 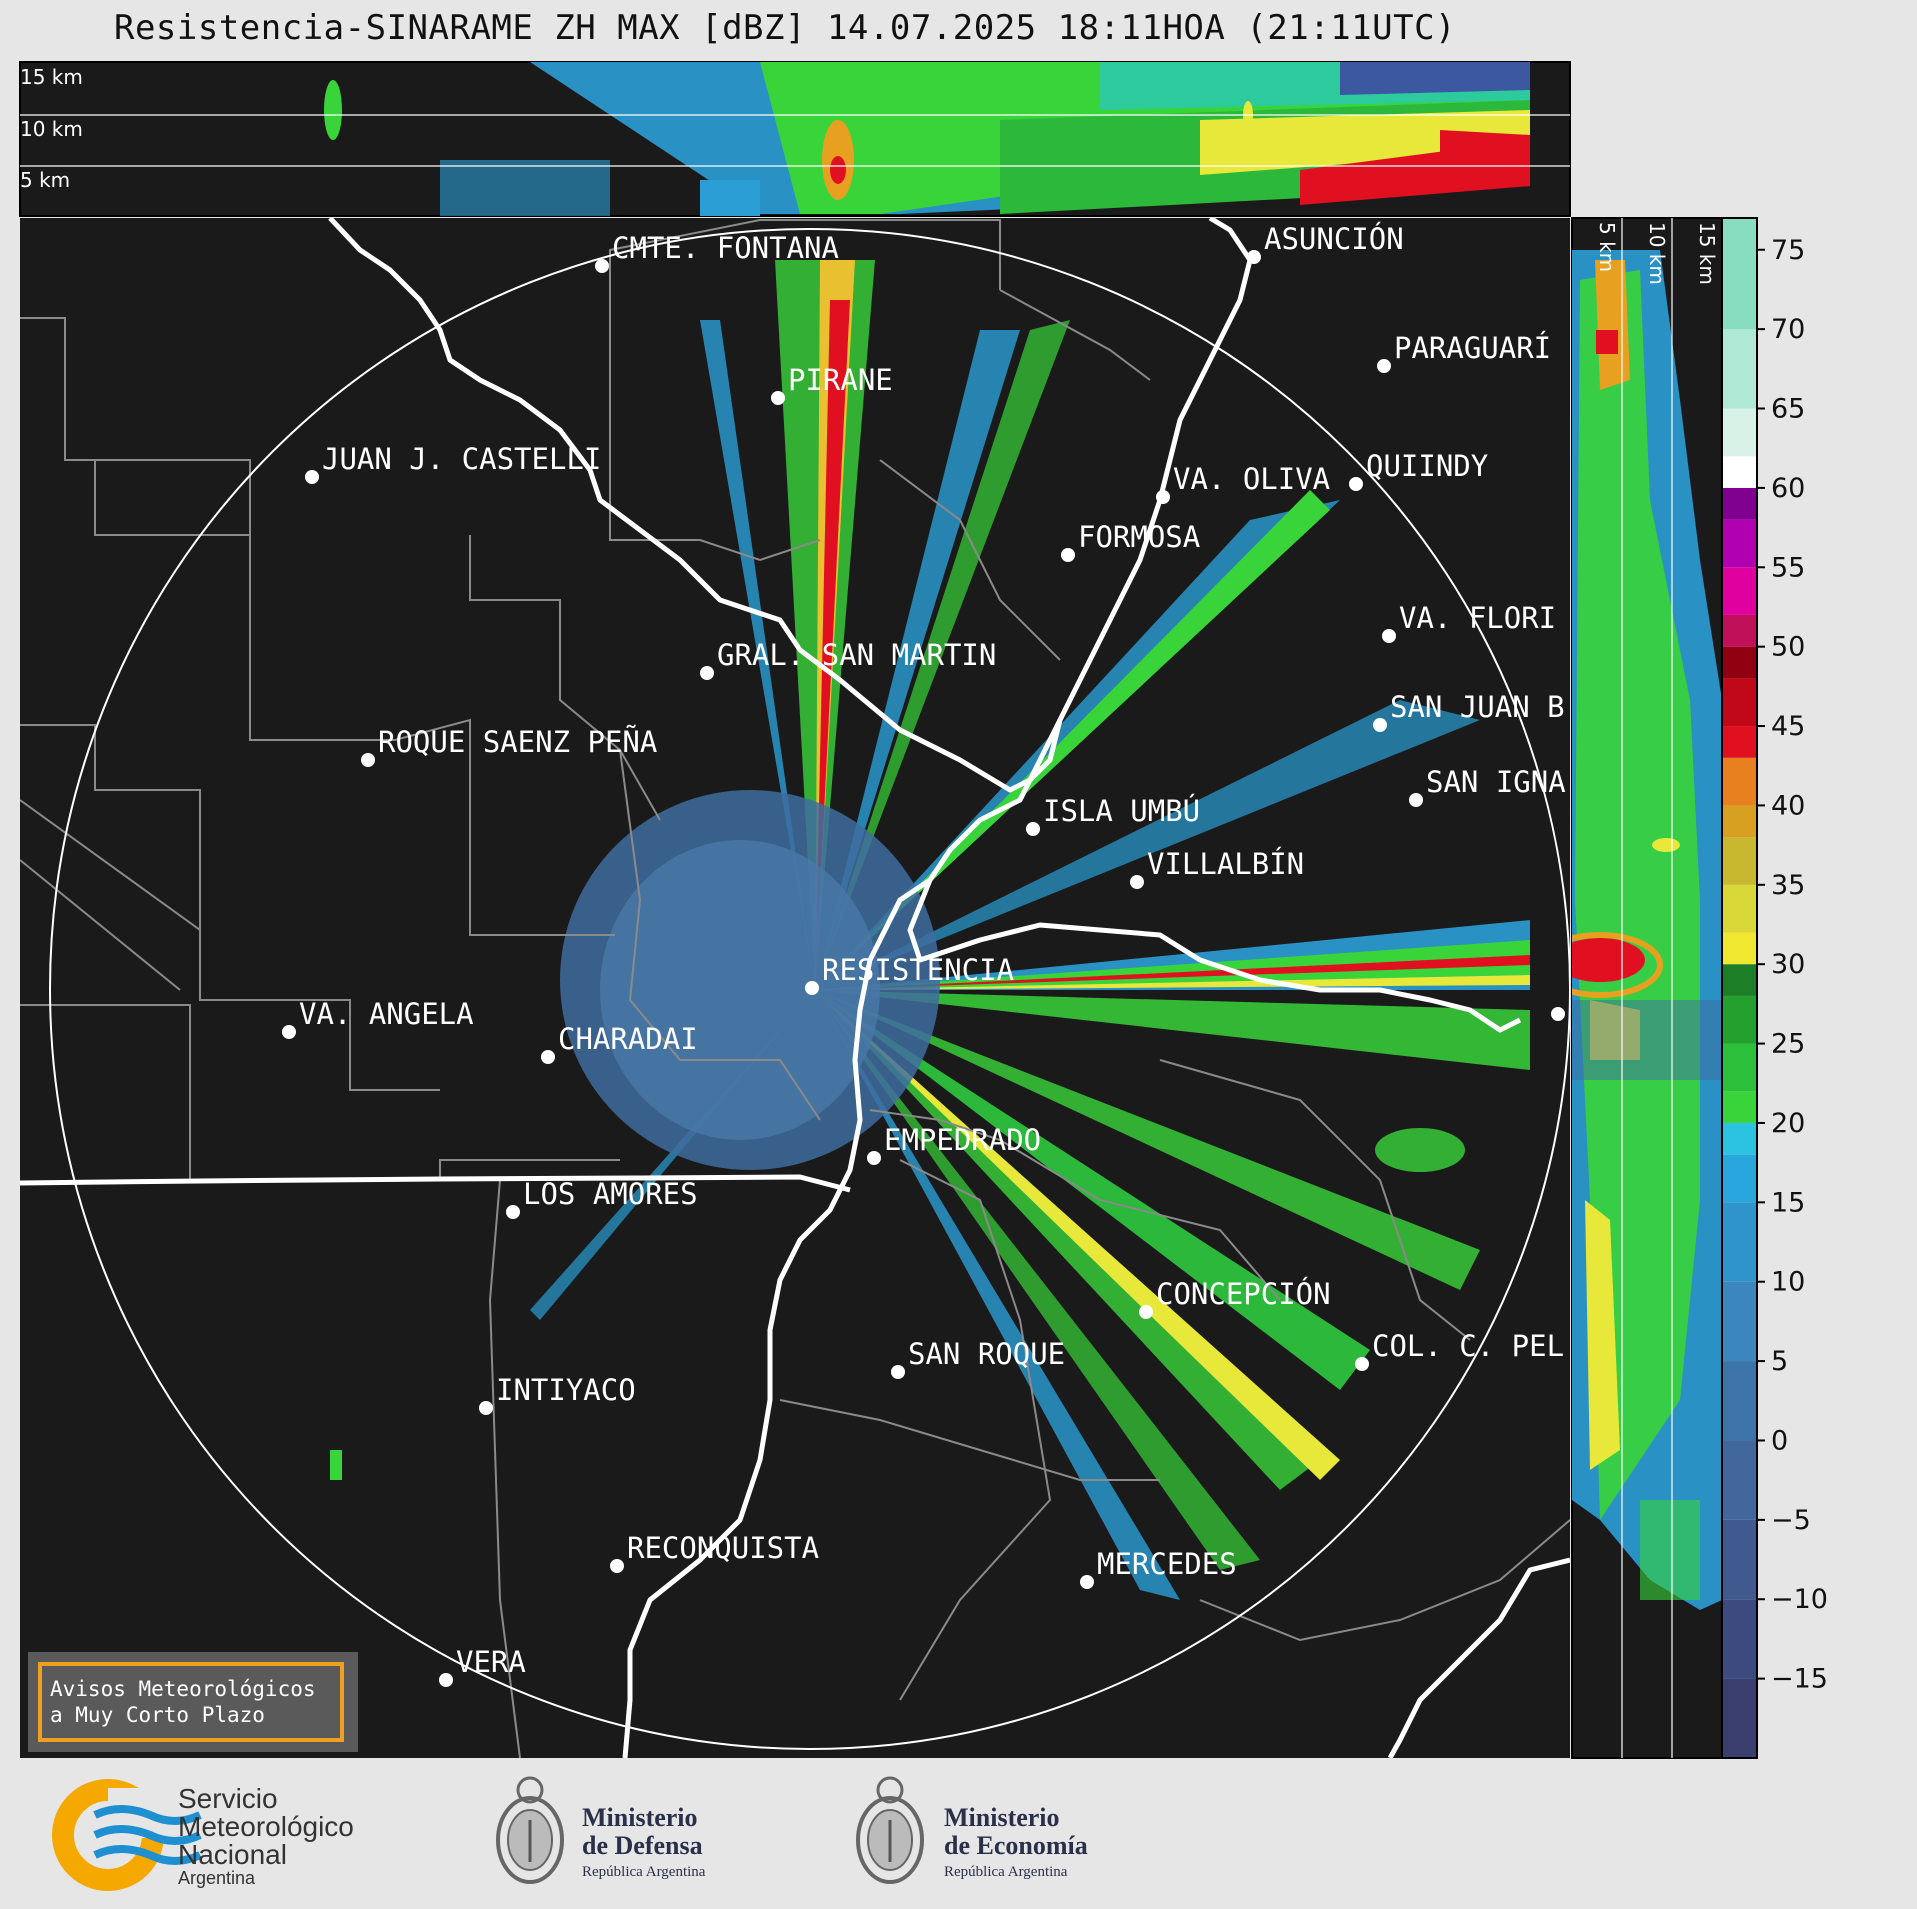 I want to click on city-marker: VA. OLIVA, so click(x=1243, y=483).